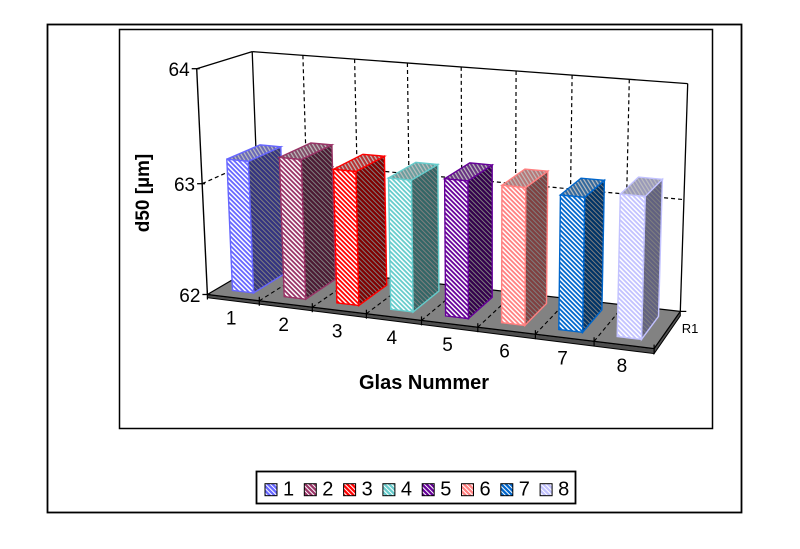 The height and width of the screenshot is (549, 800). I want to click on svg-text: Glas Nummer, so click(424, 383).